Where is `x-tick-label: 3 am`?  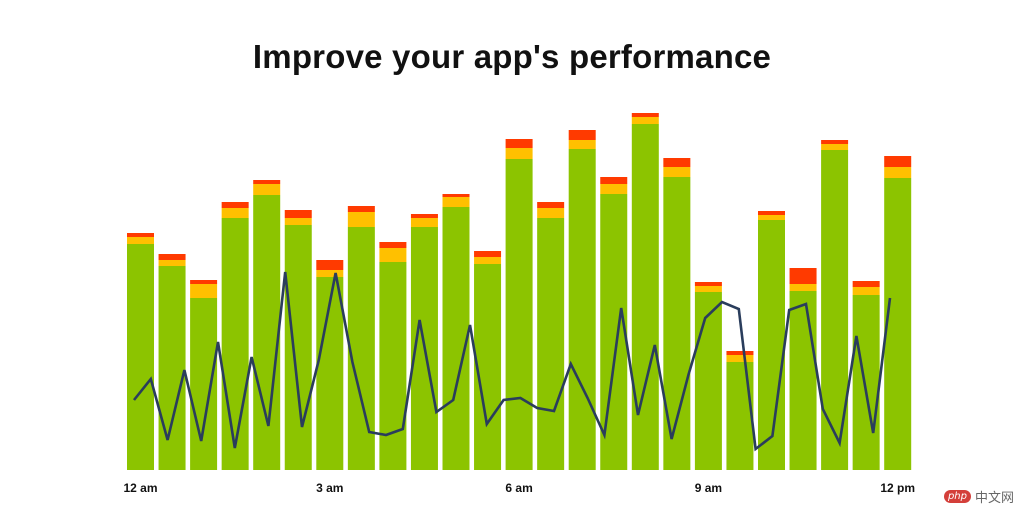 x-tick-label: 3 am is located at coordinates (329, 488).